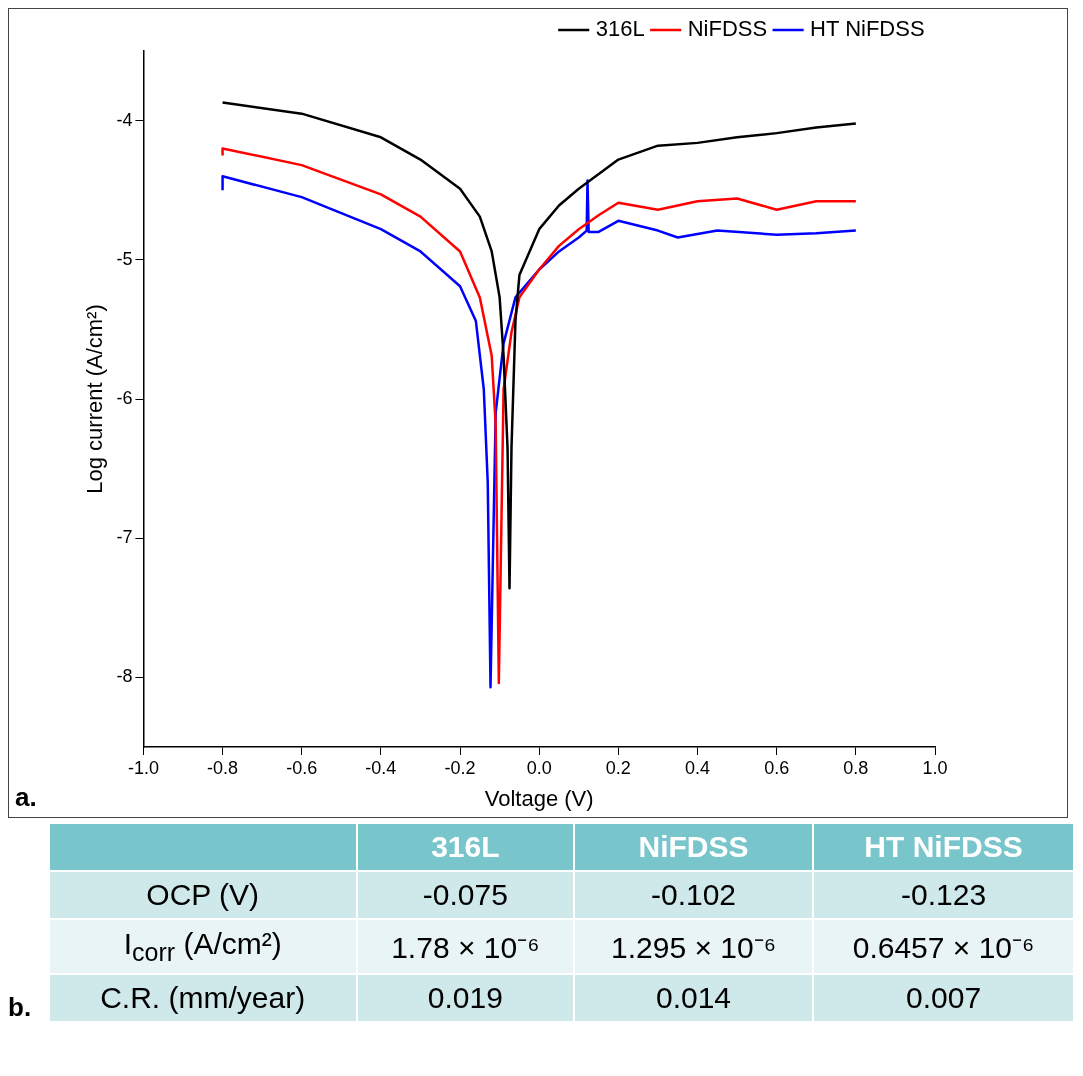 This screenshot has height=1076, width=1083. I want to click on text: b., so click(20, 1007).